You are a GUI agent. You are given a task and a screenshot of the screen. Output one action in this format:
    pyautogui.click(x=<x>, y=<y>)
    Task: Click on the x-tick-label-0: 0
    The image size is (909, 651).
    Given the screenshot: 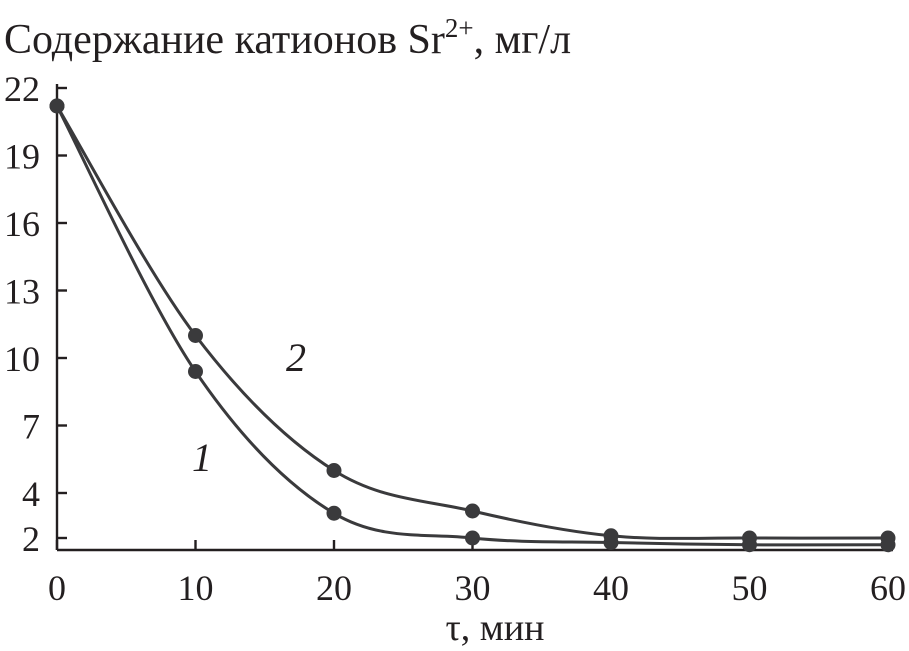 What is the action you would take?
    pyautogui.click(x=57, y=588)
    